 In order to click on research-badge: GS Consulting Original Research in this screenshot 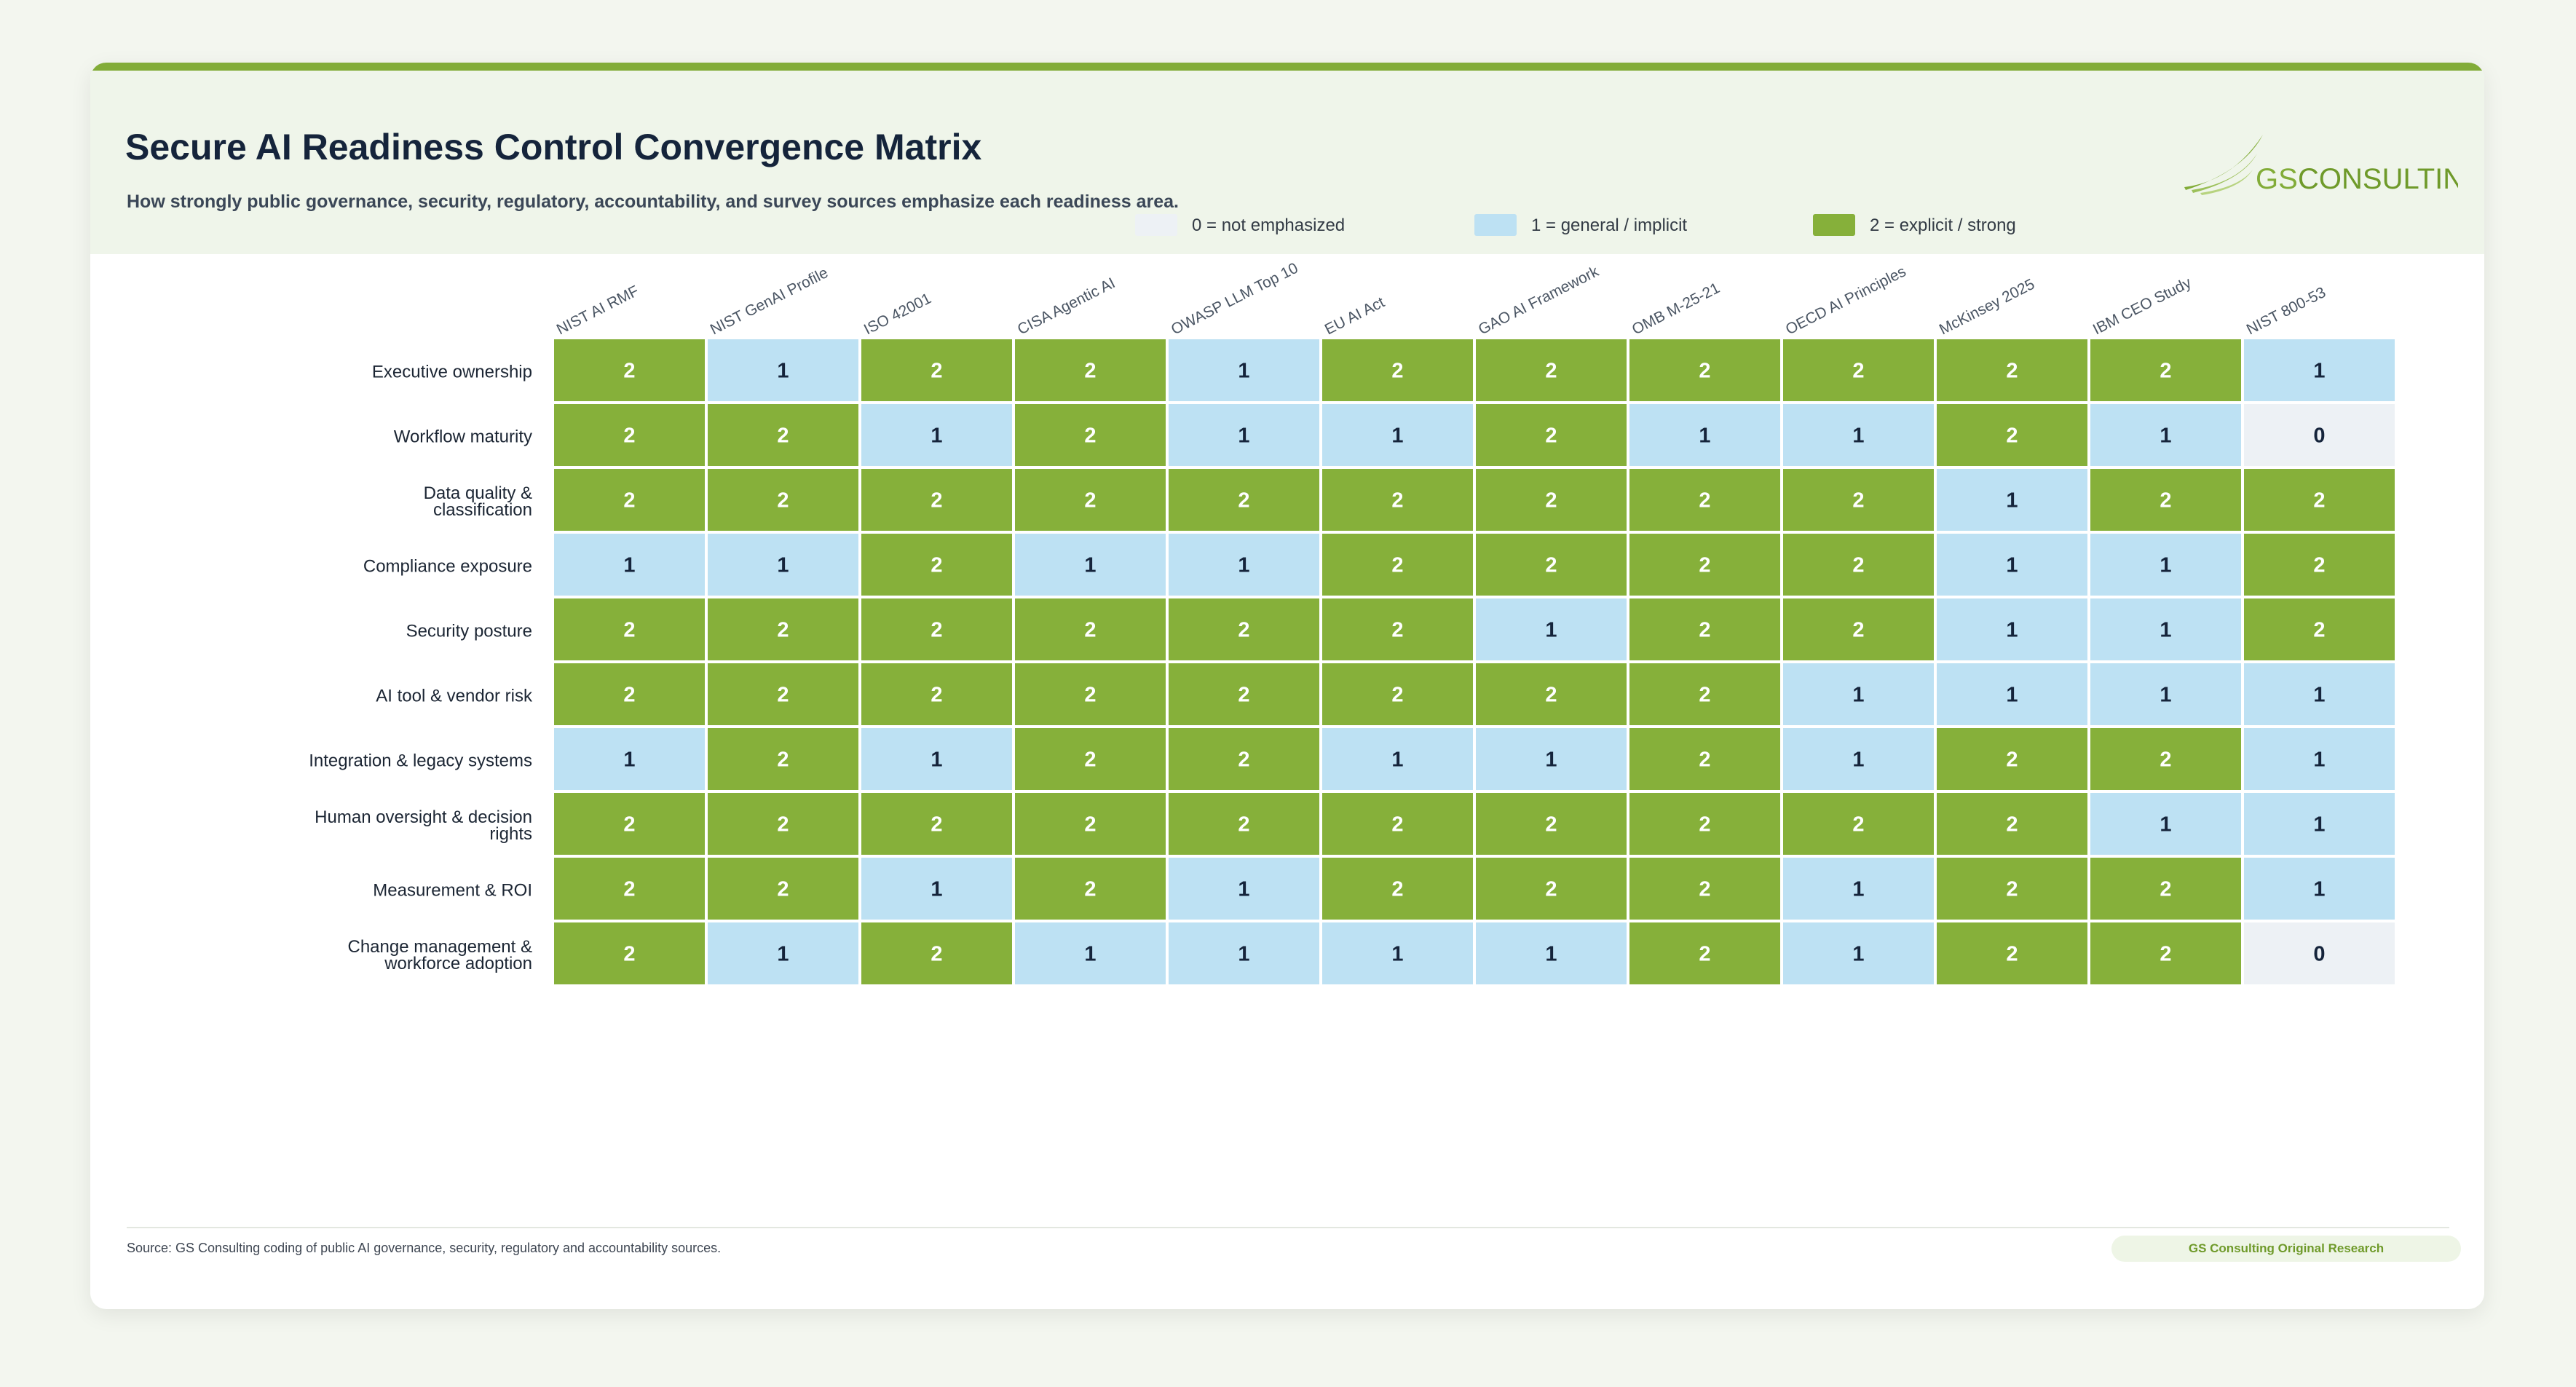, I will do `click(2286, 1249)`.